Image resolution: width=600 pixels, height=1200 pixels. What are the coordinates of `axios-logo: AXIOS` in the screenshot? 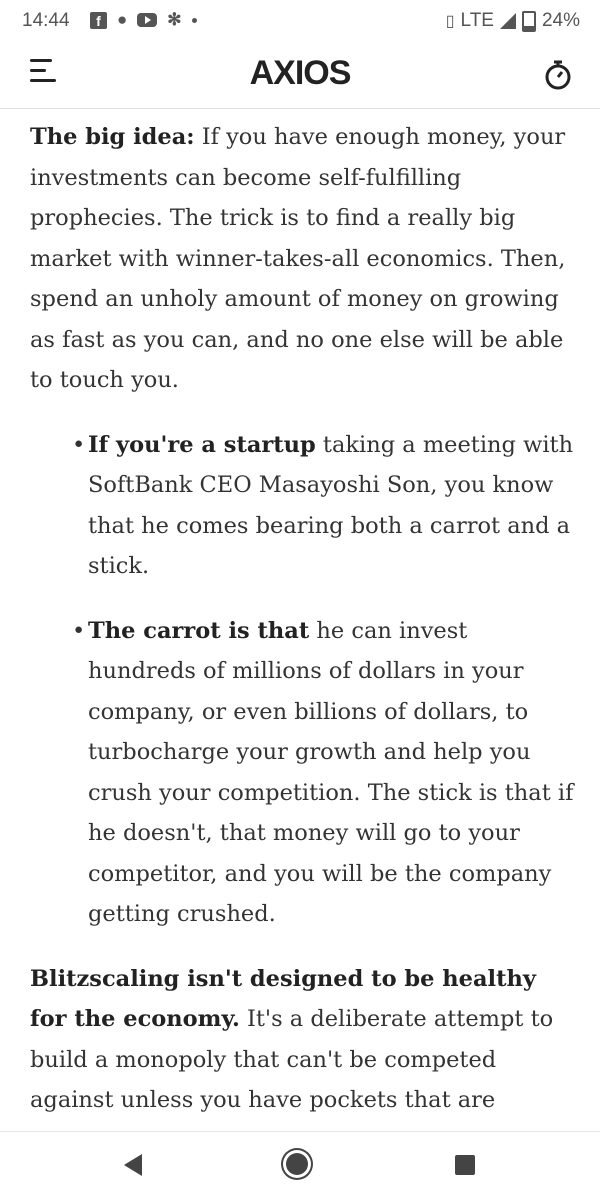 It's located at (300, 73).